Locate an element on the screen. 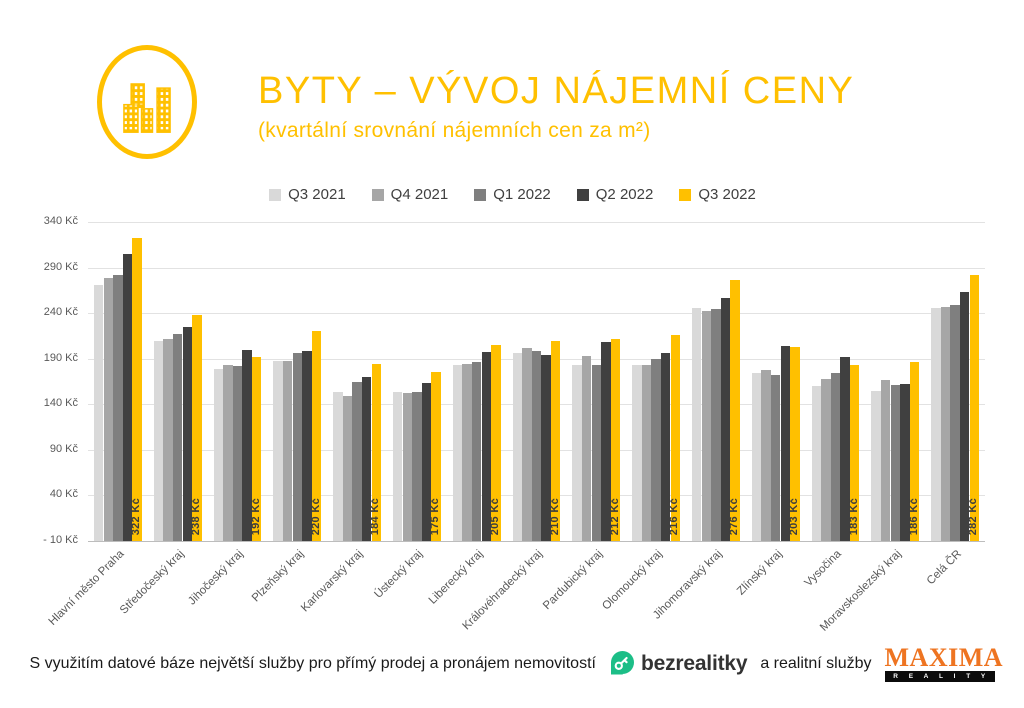 This screenshot has width=1024, height=708. x-tick-label: Jihočeský kraj is located at coordinates (216, 578).